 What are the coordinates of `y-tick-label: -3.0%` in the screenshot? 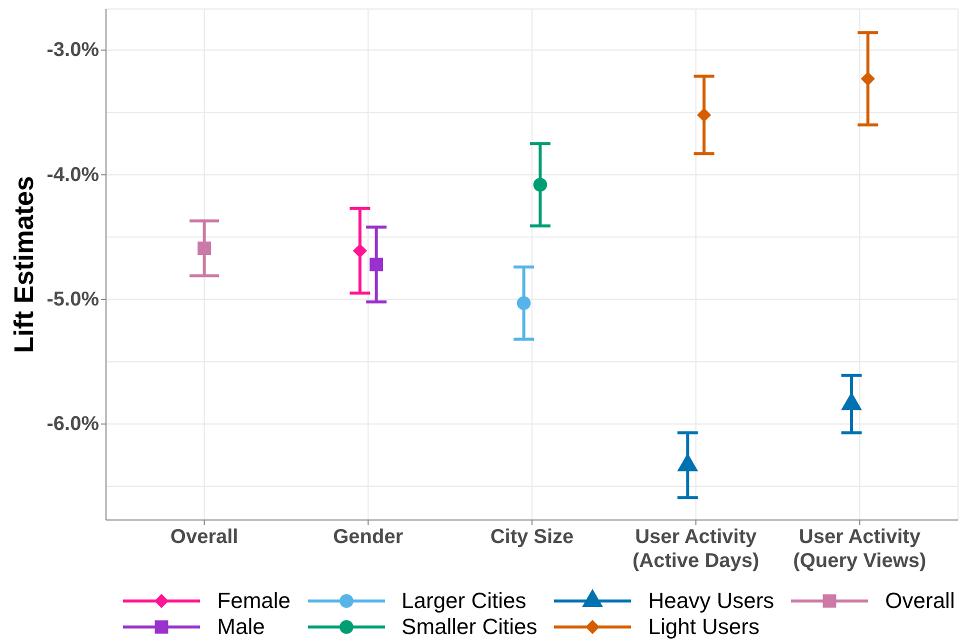 It's located at (73, 50).